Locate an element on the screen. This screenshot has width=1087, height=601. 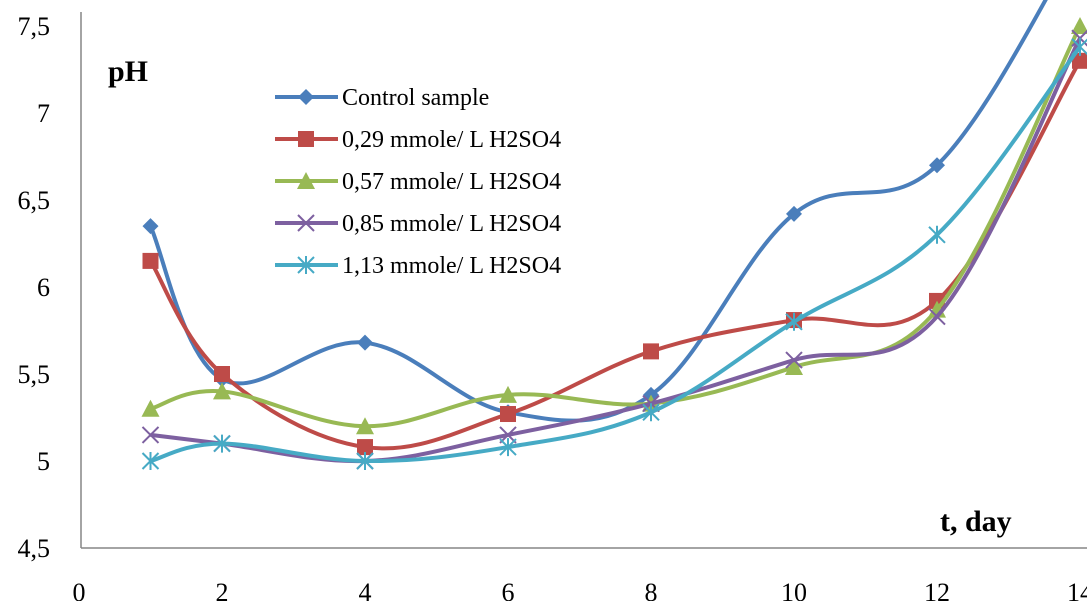
legend-item: 1,13 mmole/ L H2SO4 is located at coordinates (418, 266).